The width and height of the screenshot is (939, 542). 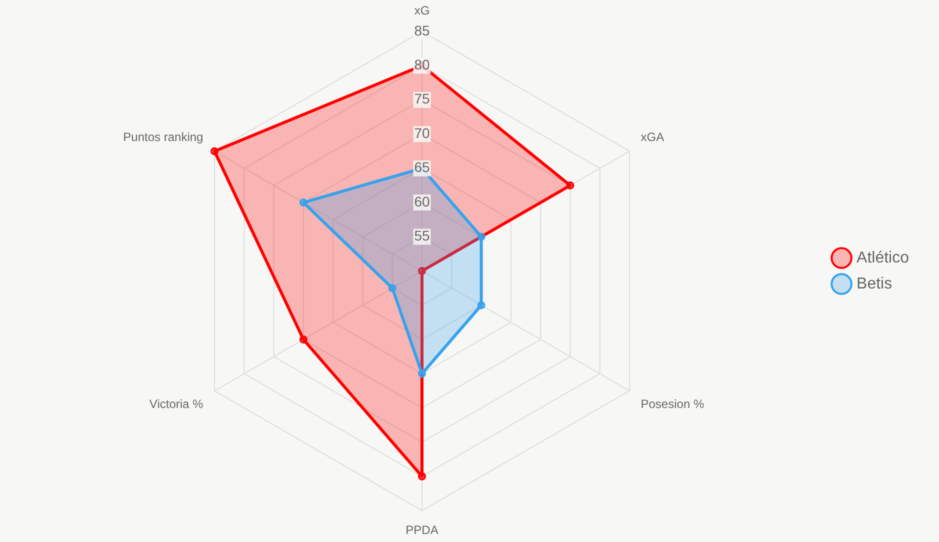 I want to click on legend-label: Atlético, so click(x=883, y=257).